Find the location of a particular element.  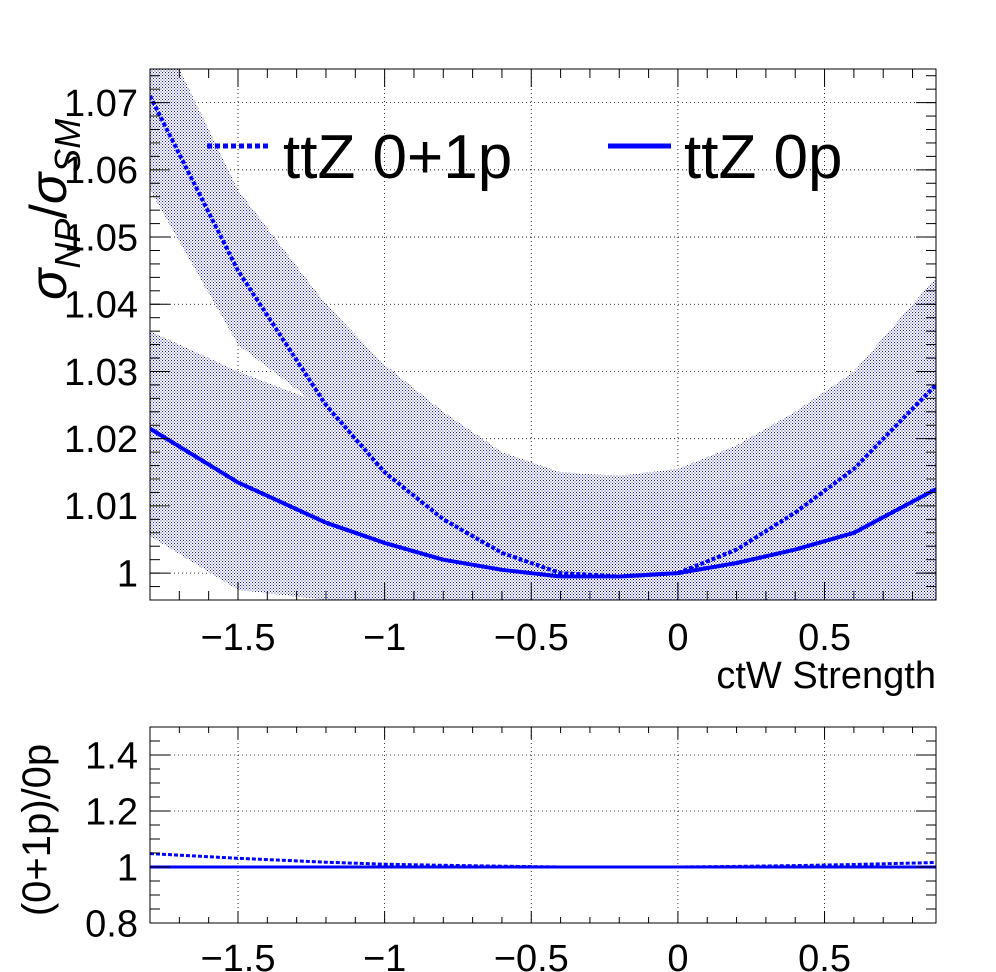

ratio-series-lines is located at coordinates (543, 860).